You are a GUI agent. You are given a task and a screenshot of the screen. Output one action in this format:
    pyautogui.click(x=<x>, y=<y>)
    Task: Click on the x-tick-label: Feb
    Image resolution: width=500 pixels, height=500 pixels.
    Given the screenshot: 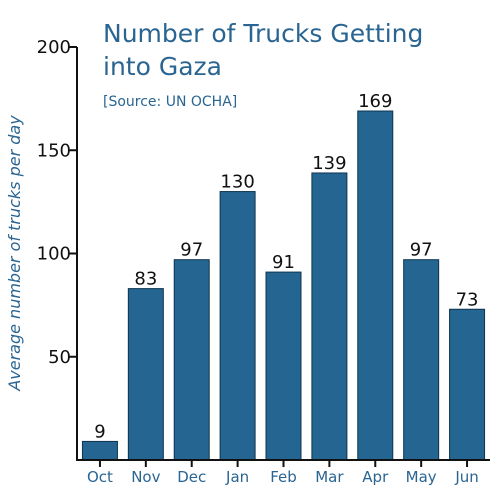 What is the action you would take?
    pyautogui.click(x=283, y=477)
    